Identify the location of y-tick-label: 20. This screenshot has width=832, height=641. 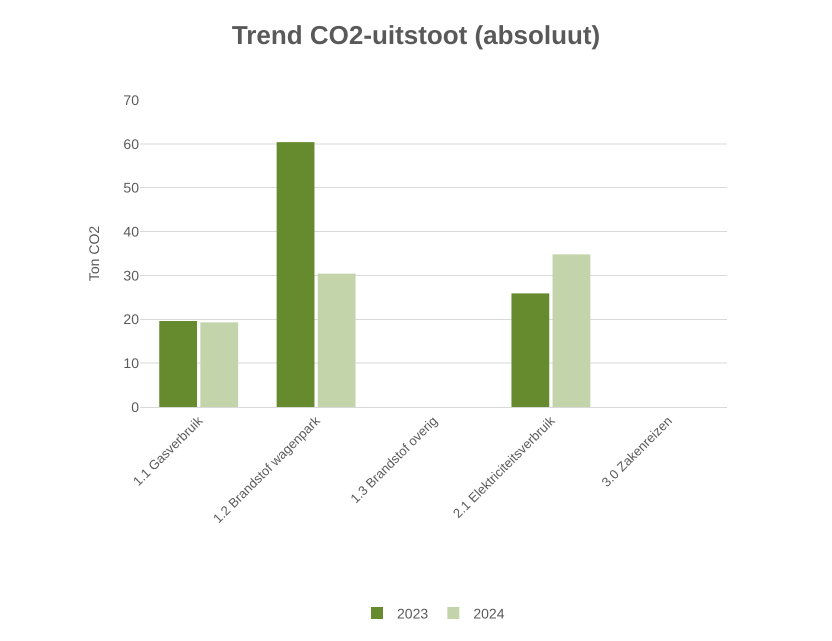
(131, 319).